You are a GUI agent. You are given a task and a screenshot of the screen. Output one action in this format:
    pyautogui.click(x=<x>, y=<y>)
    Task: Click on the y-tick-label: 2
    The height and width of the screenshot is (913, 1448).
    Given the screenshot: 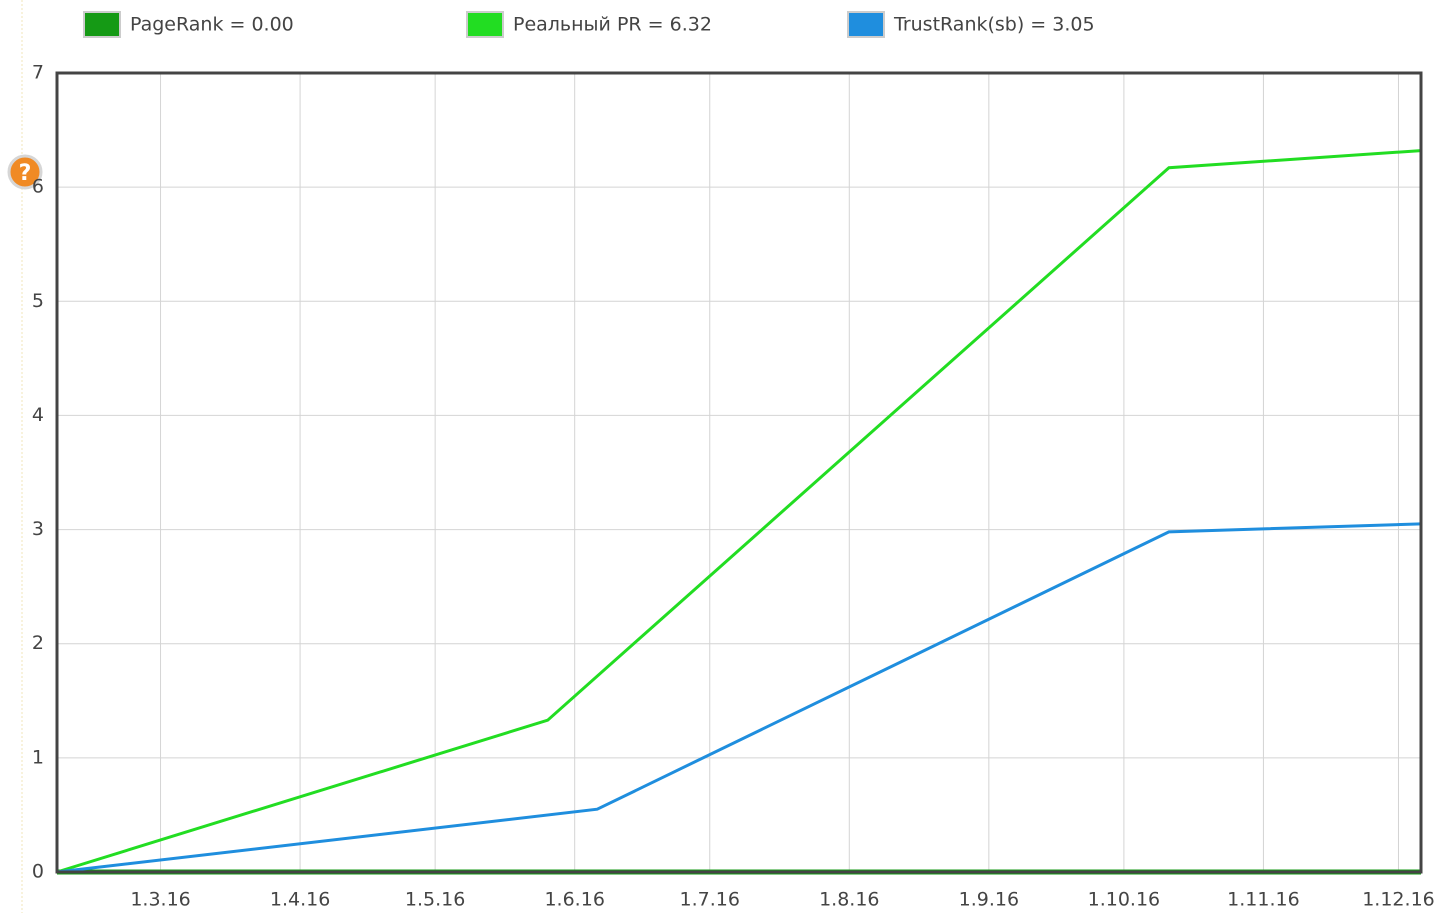 What is the action you would take?
    pyautogui.click(x=38, y=643)
    